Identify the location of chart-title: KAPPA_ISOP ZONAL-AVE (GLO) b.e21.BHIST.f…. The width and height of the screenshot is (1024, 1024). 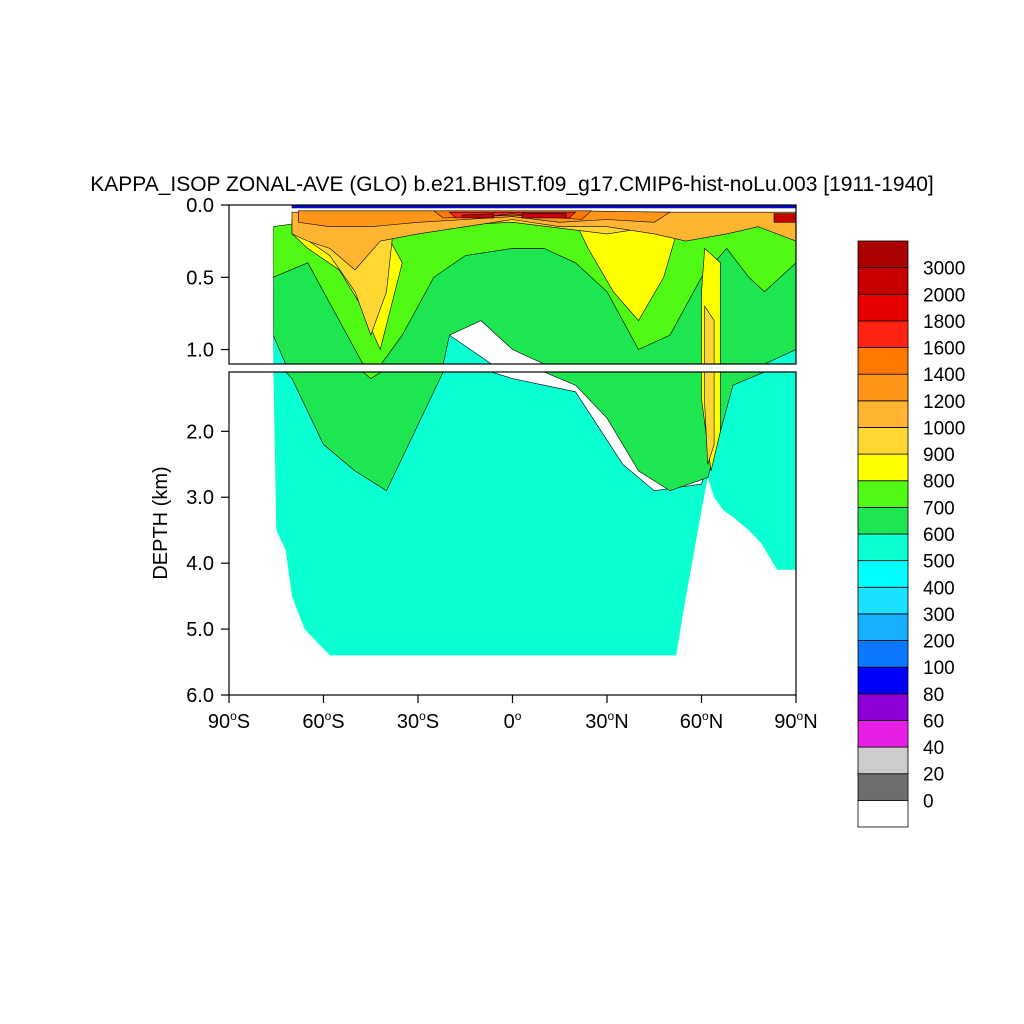
(512, 184).